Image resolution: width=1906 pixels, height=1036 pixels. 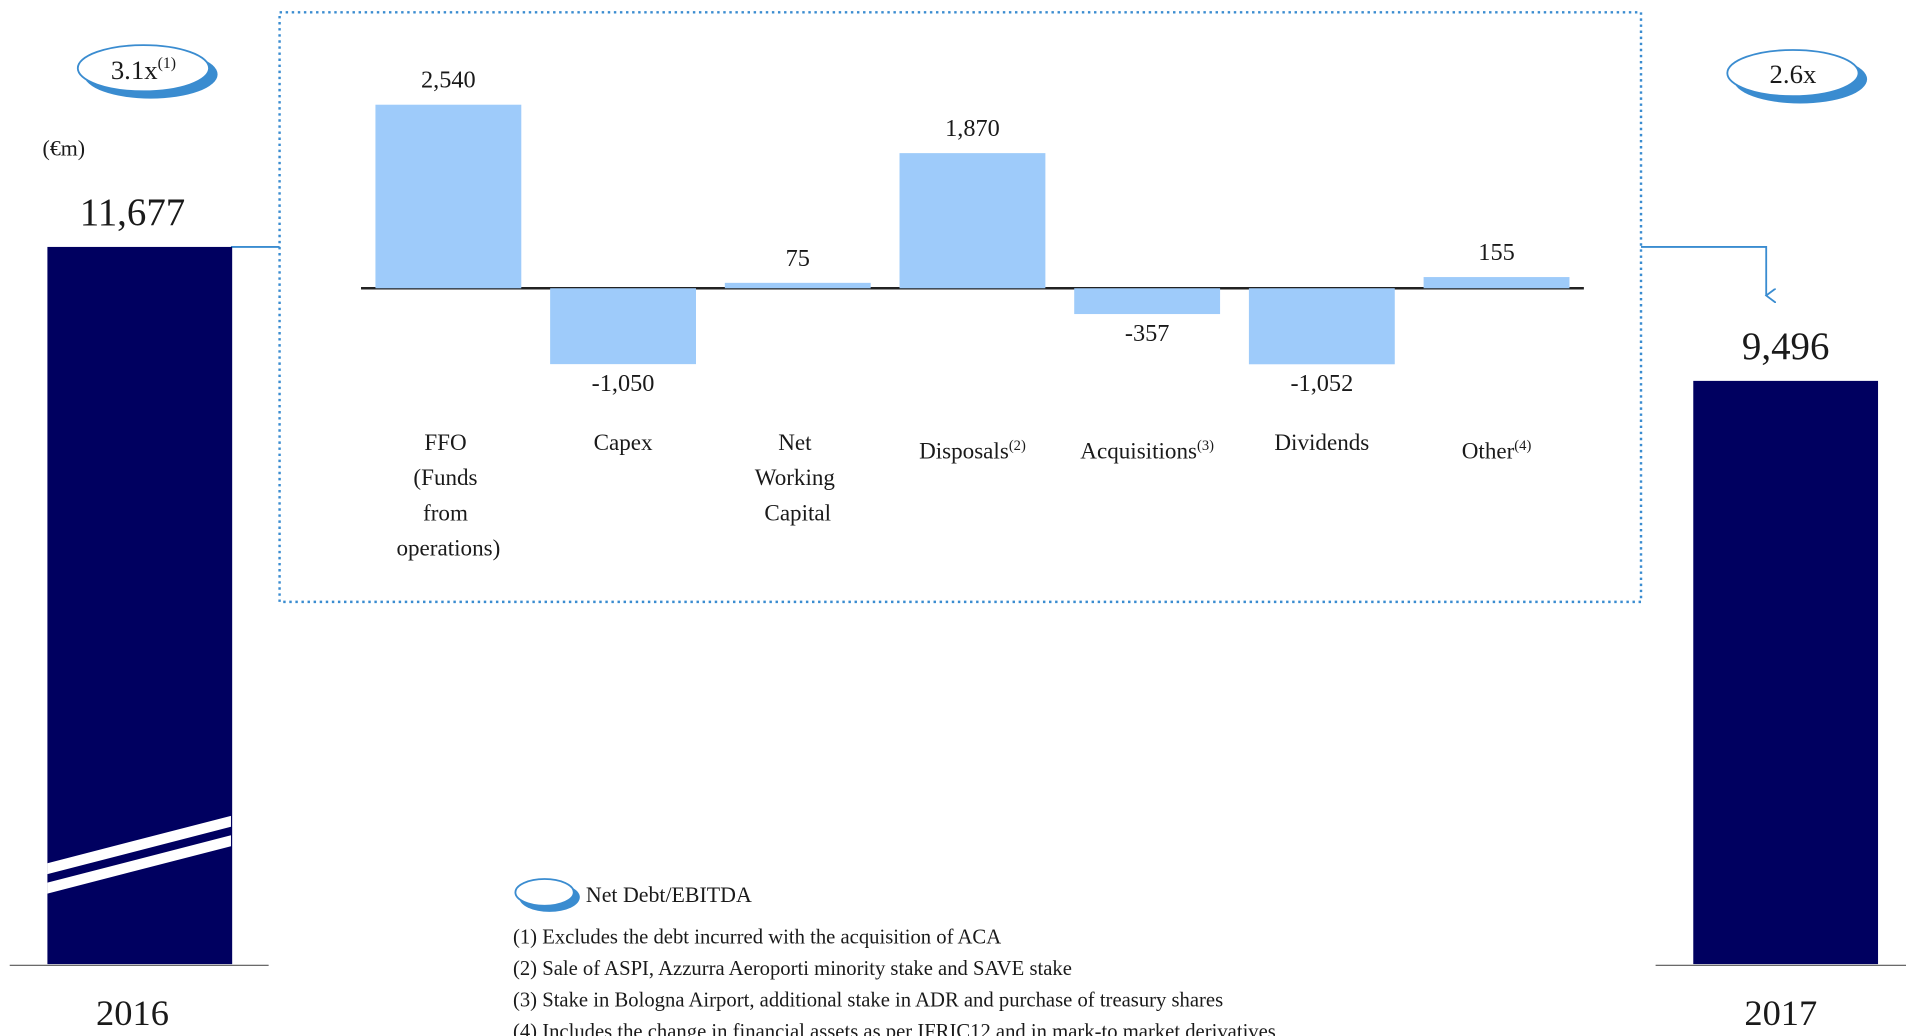 I want to click on value-label: 2,540, so click(x=448, y=80).